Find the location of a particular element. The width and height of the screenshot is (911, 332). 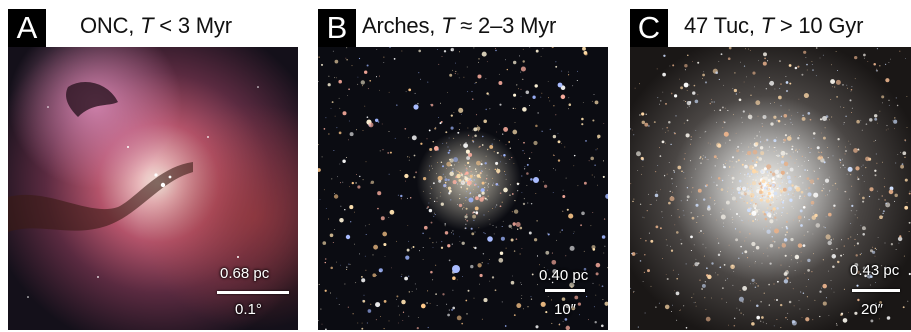

panel-letter-badge: B is located at coordinates (337, 28).